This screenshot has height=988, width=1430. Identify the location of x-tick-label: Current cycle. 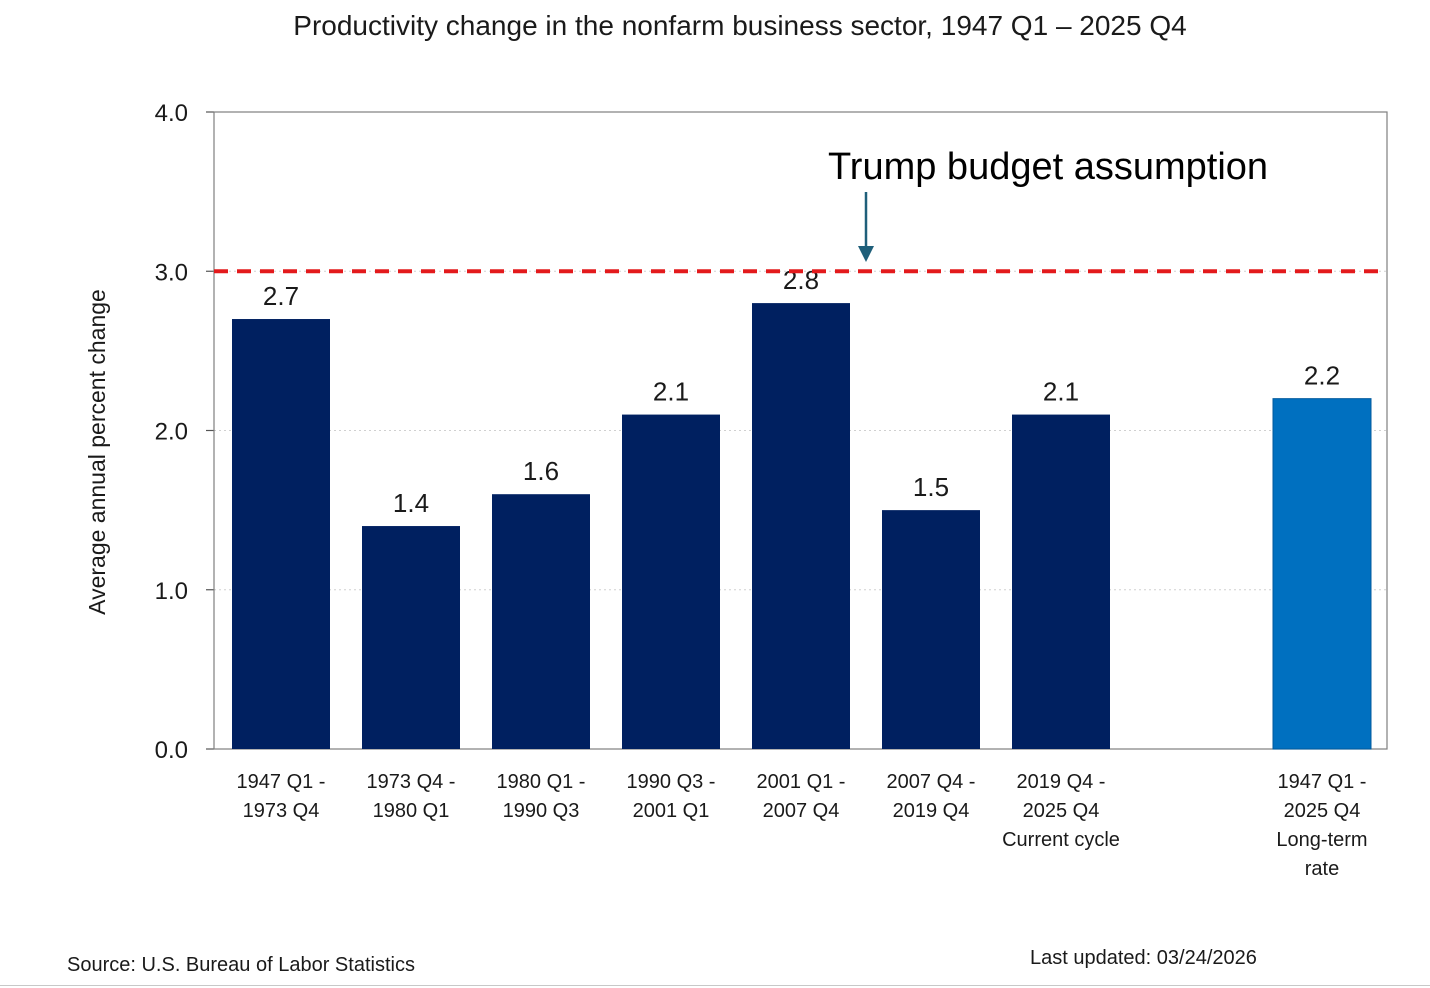
(1061, 840).